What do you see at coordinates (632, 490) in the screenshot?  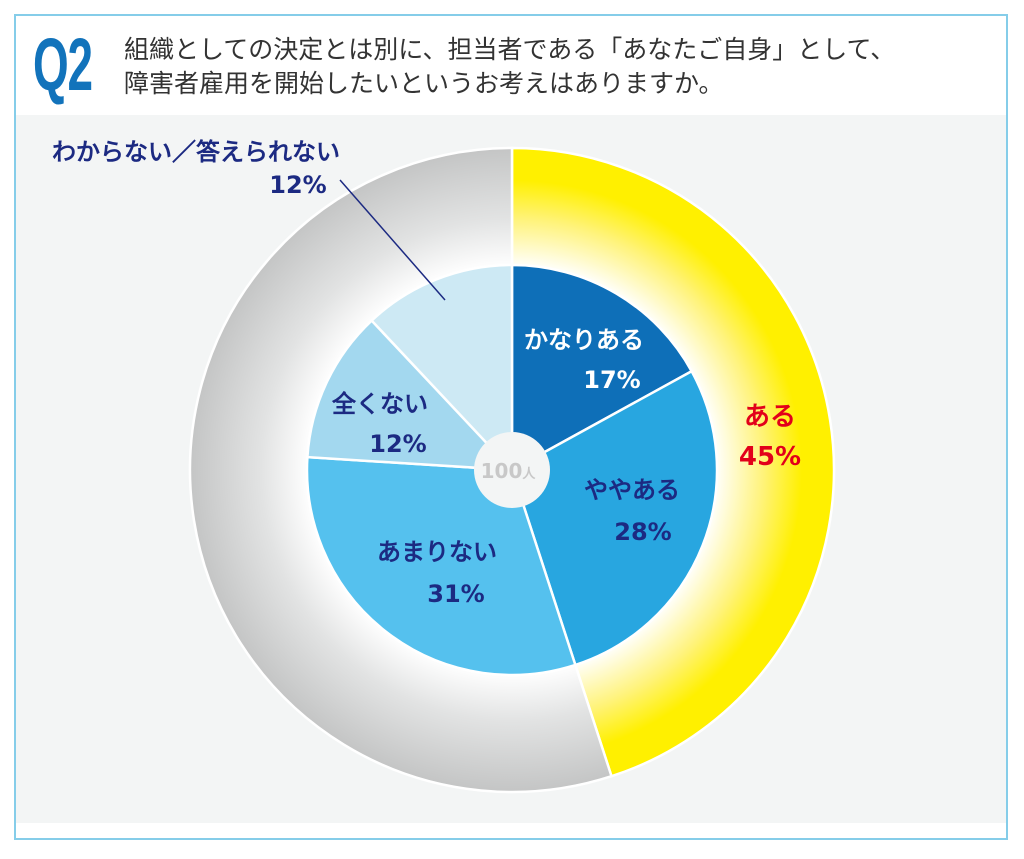 I see `label-yaya-aru: ややある` at bounding box center [632, 490].